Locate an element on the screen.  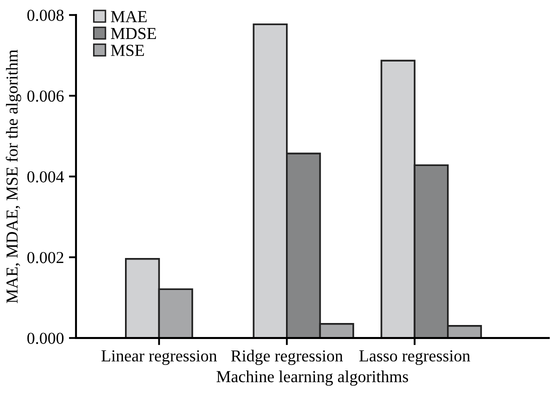
legend-label: MAE is located at coordinates (128, 16).